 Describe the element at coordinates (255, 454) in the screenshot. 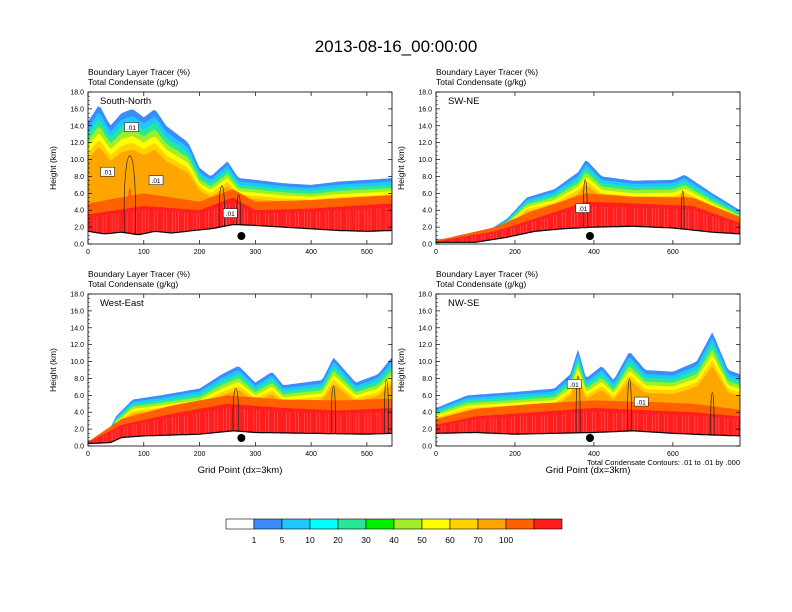

I see `x-tick-label: 300` at that location.